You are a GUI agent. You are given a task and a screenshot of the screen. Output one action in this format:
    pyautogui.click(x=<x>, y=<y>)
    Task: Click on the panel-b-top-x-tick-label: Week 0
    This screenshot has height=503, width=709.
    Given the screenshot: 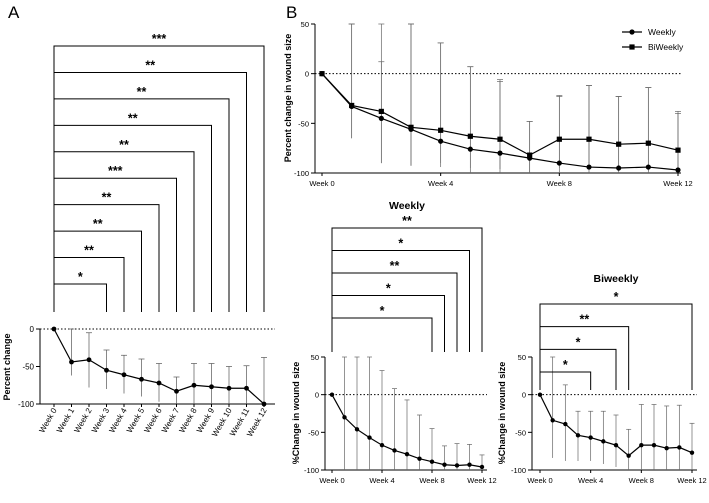 What is the action you would take?
    pyautogui.click(x=321, y=183)
    